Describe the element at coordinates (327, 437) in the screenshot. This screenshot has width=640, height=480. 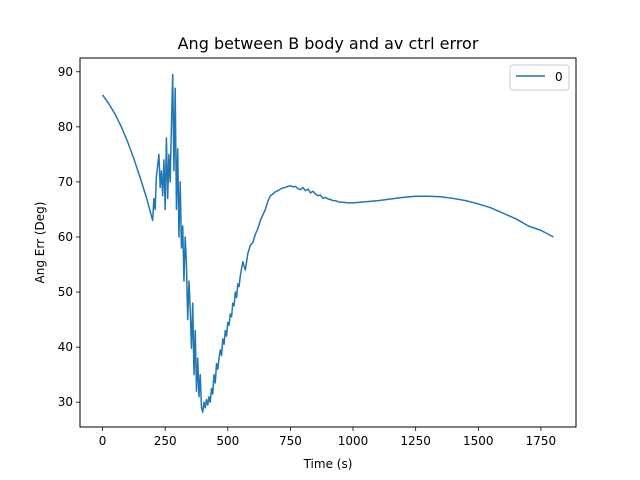
I see `x-axis-ticks: 0 250 500 750 1000 1250 1500 1750` at that location.